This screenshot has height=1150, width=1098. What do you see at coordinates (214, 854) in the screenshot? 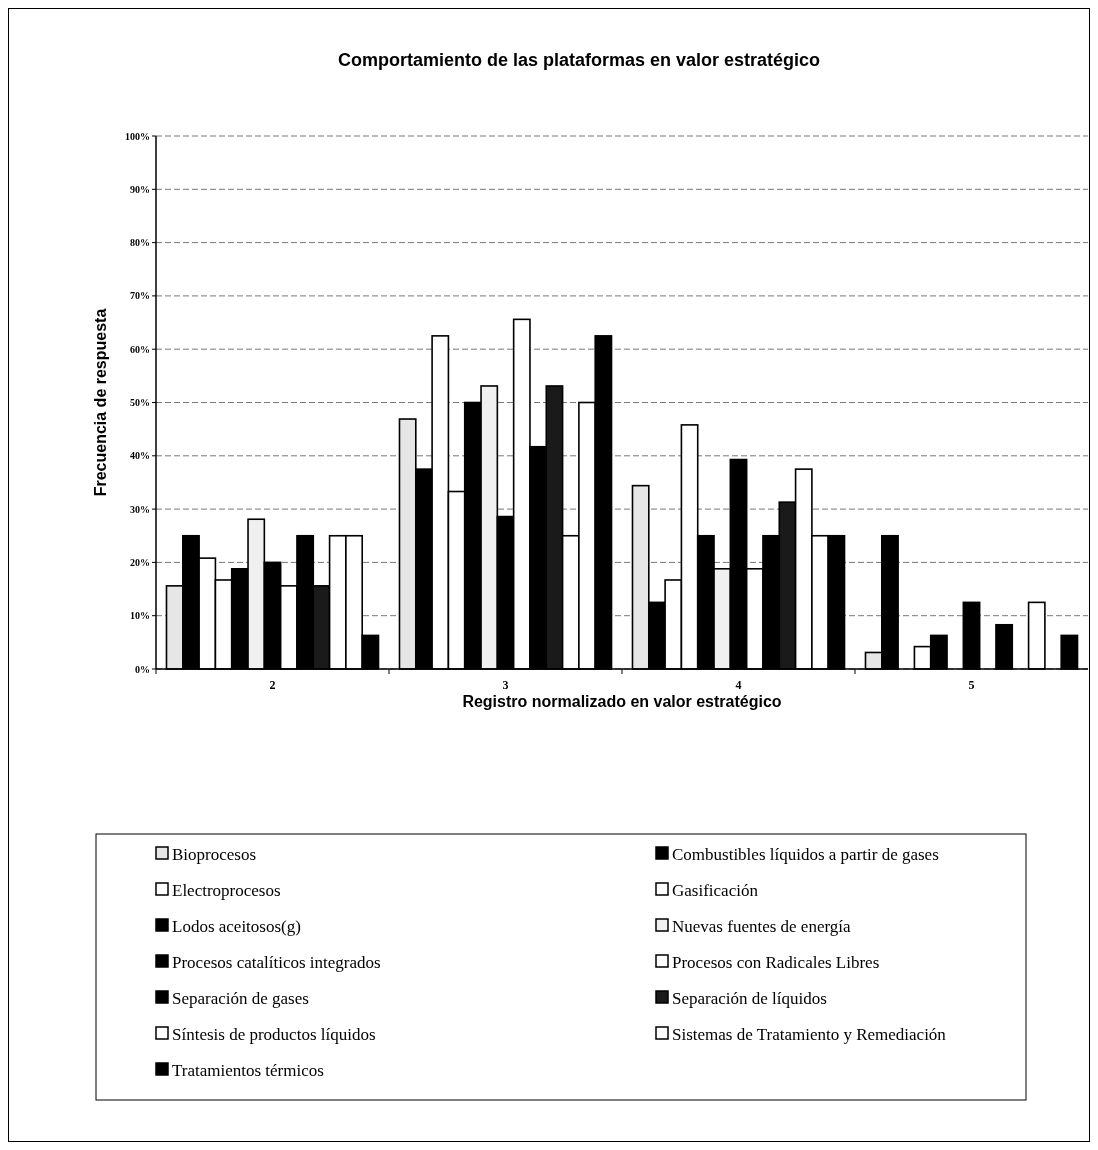
I see `legend-label: Bioprocesos` at bounding box center [214, 854].